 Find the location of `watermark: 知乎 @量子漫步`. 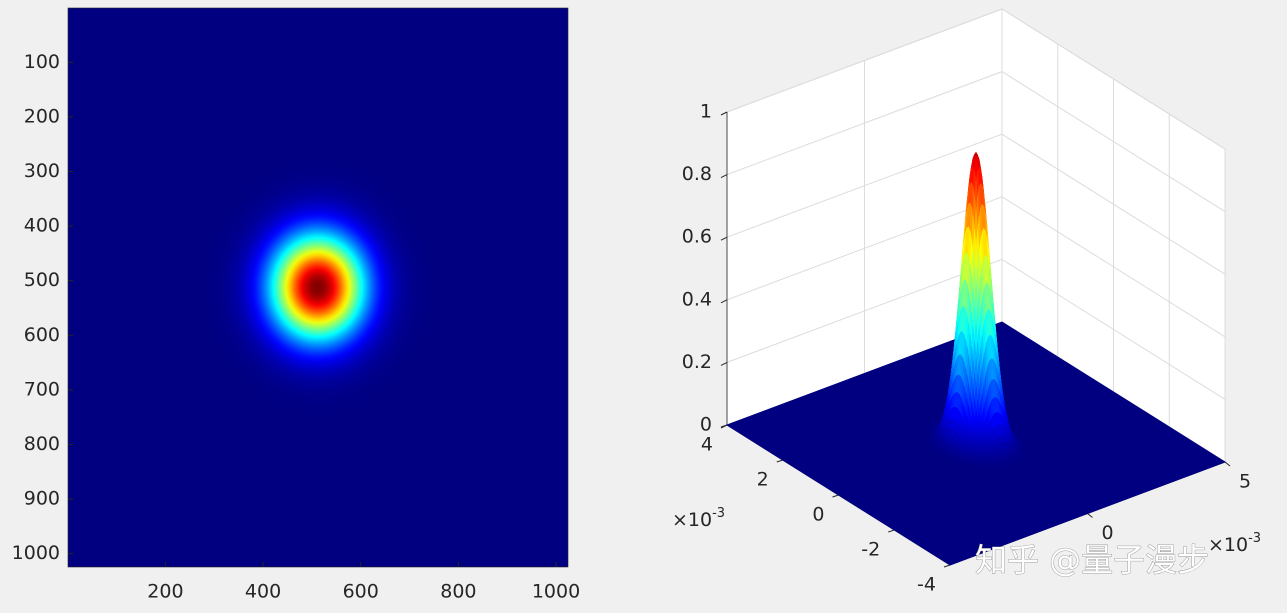

watermark: 知乎 @量子漫步 is located at coordinates (1092, 560).